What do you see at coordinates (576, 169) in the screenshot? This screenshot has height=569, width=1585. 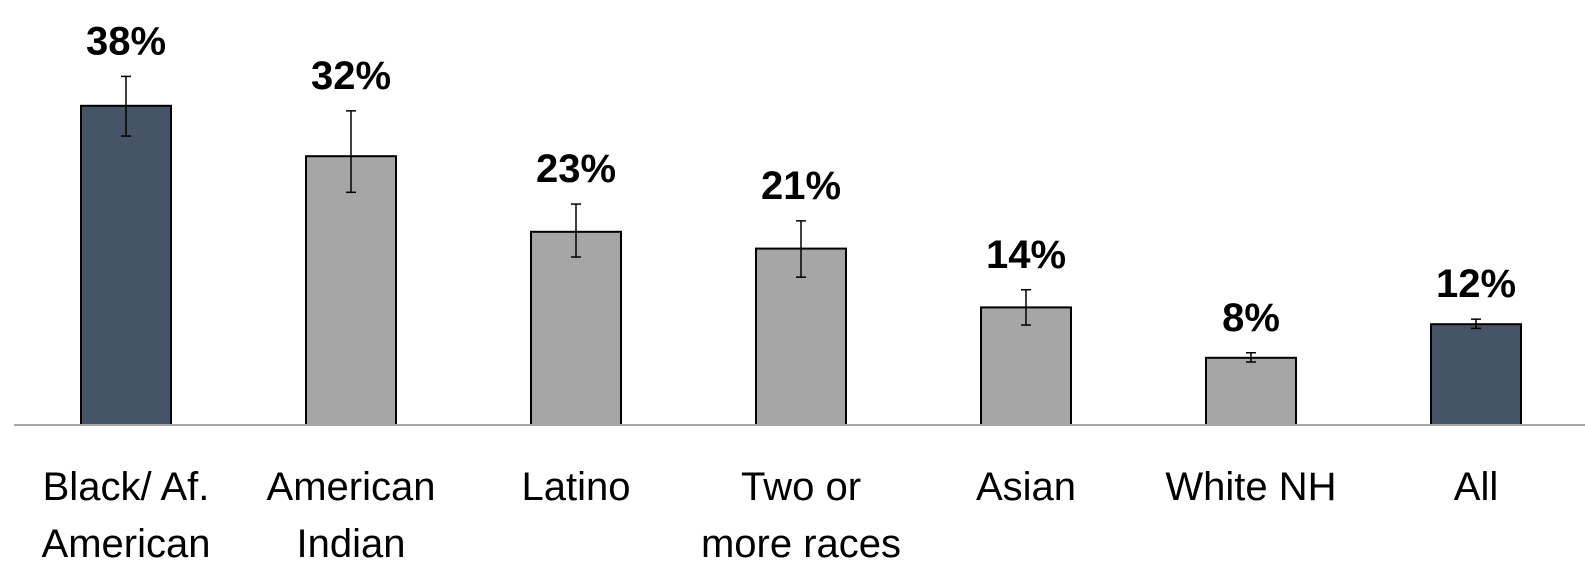 I see `data-label: 23%` at bounding box center [576, 169].